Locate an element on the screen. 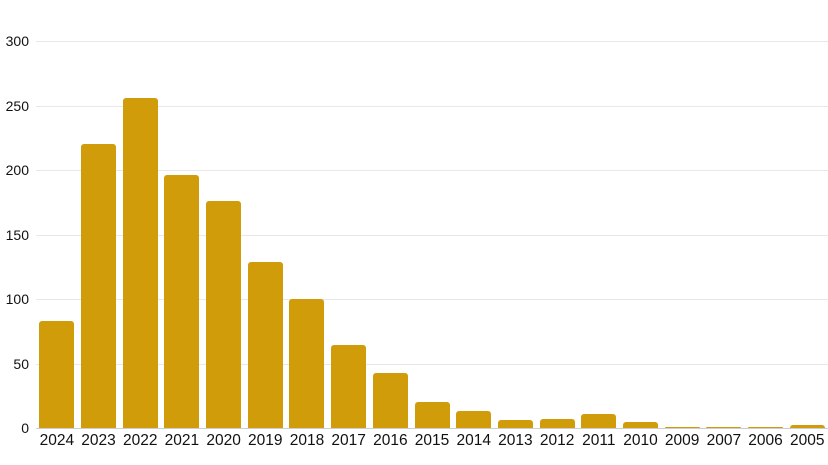 The image size is (828, 465). x-tick-label: 2024 is located at coordinates (57, 440).